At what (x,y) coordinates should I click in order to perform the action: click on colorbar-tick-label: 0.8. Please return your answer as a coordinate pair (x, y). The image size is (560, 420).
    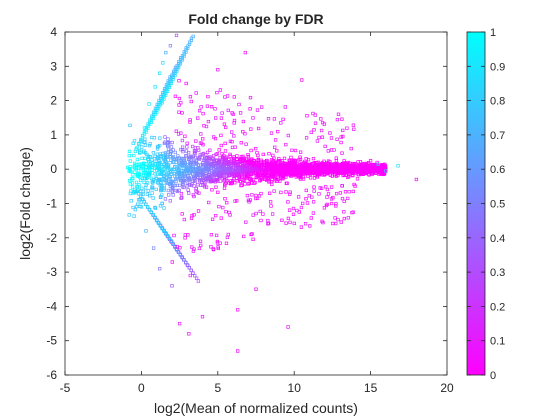
    Looking at the image, I should click on (497, 102).